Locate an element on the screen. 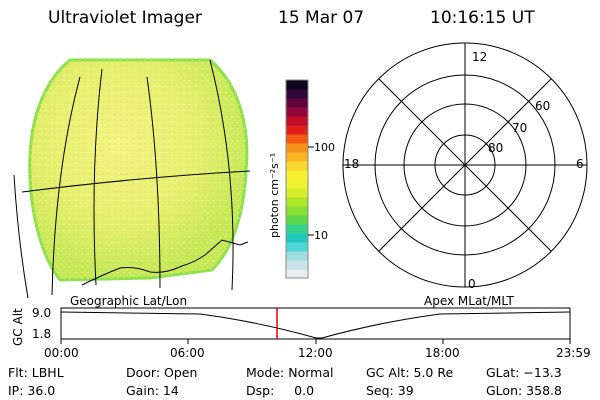  timeline-tick-1800: 18:00 is located at coordinates (442, 353).